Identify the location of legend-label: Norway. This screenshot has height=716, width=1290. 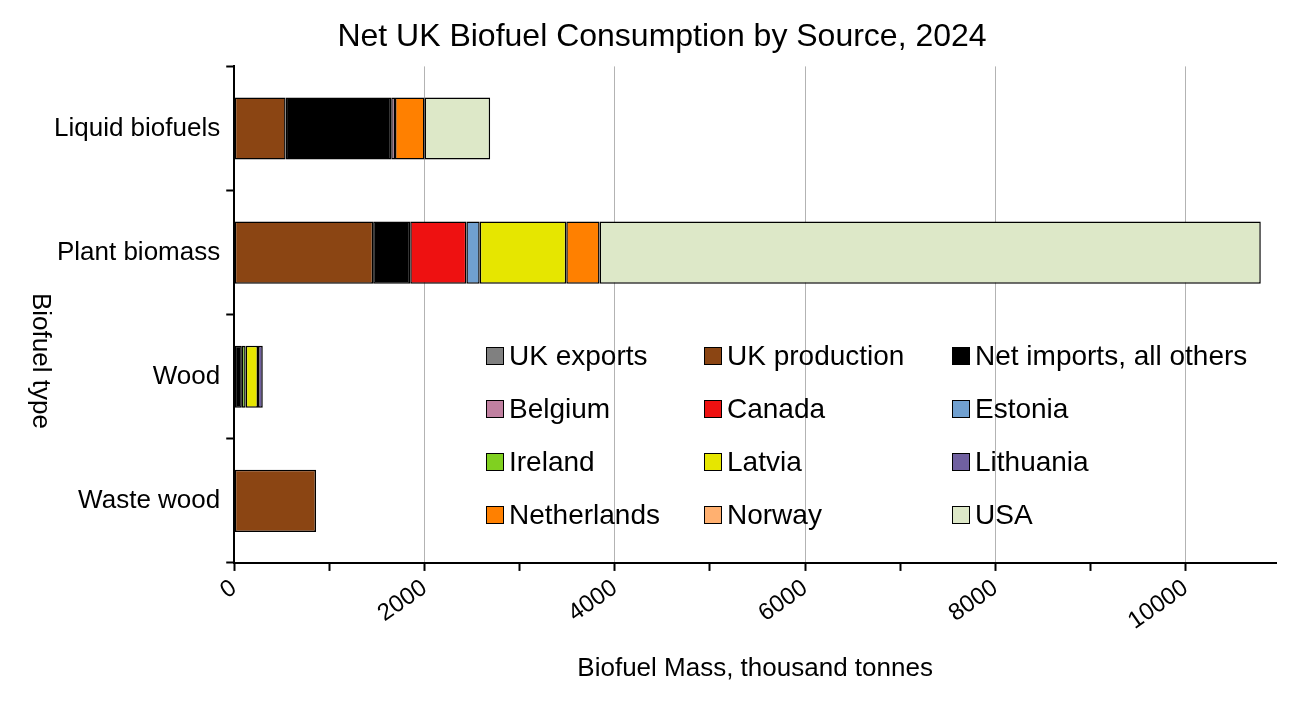
(774, 515).